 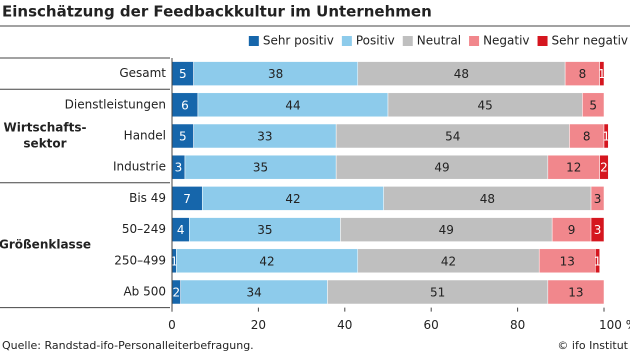 What do you see at coordinates (144, 292) in the screenshot?
I see `category-label: Ab 500` at bounding box center [144, 292].